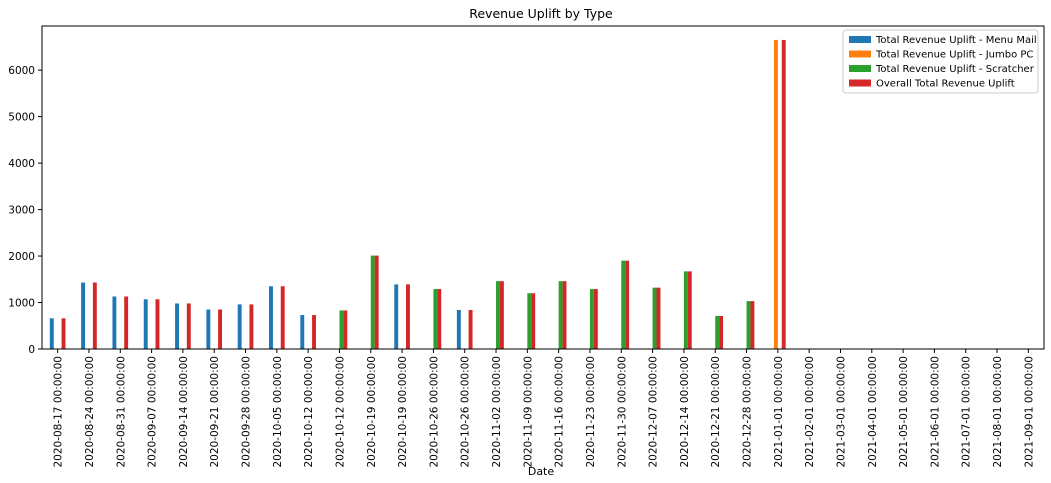 The height and width of the screenshot is (483, 1051). What do you see at coordinates (21, 211) in the screenshot?
I see `y-tick-label: 3000` at bounding box center [21, 211].